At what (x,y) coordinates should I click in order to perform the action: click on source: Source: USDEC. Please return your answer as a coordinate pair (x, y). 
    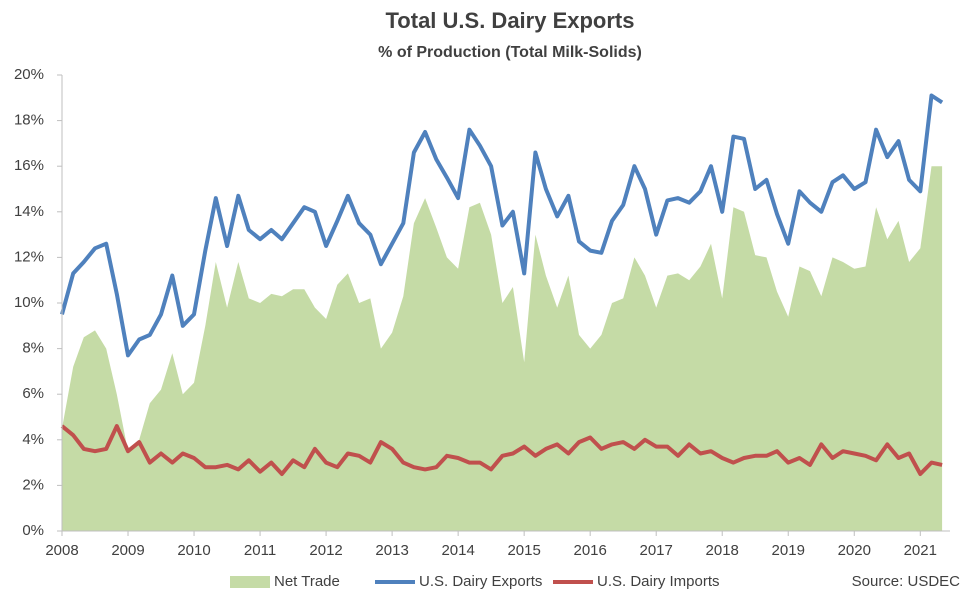
    Looking at the image, I should click on (906, 581).